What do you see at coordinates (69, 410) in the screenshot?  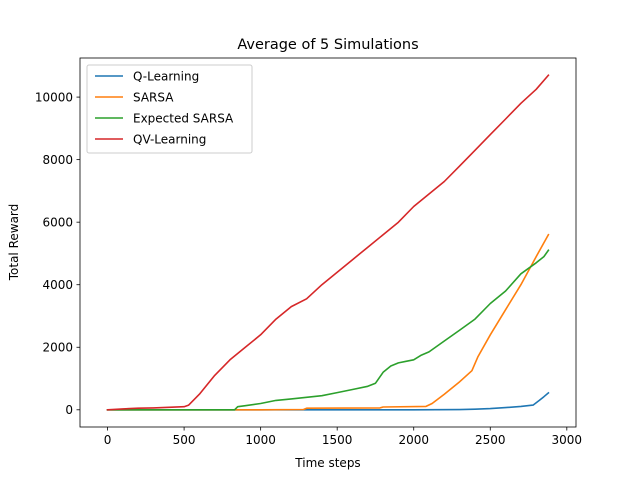 I see `y-tick-label-0: 0` at bounding box center [69, 410].